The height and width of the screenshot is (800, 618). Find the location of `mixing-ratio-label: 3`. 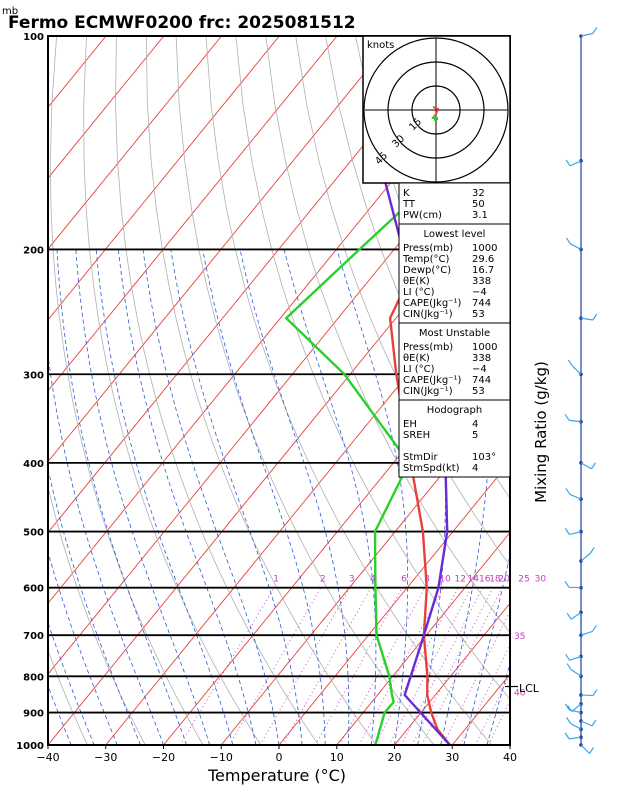

mixing-ratio-label: 3 is located at coordinates (352, 580).